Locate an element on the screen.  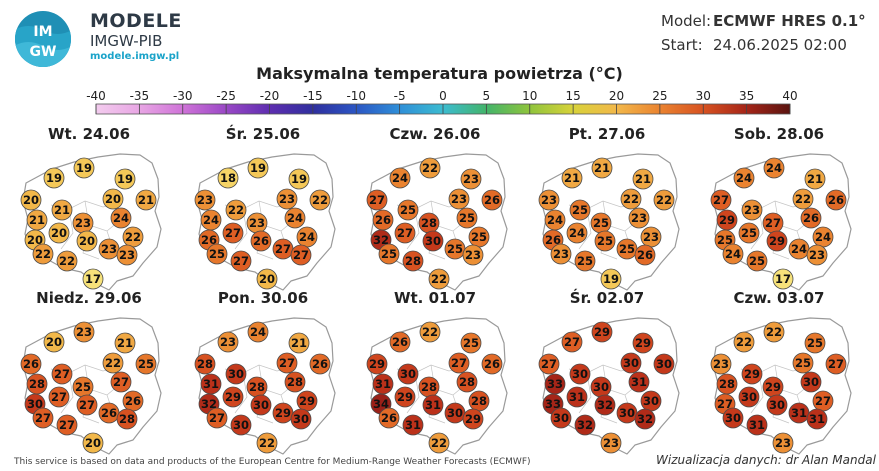
brand-title: MODELE is located at coordinates (136, 21).